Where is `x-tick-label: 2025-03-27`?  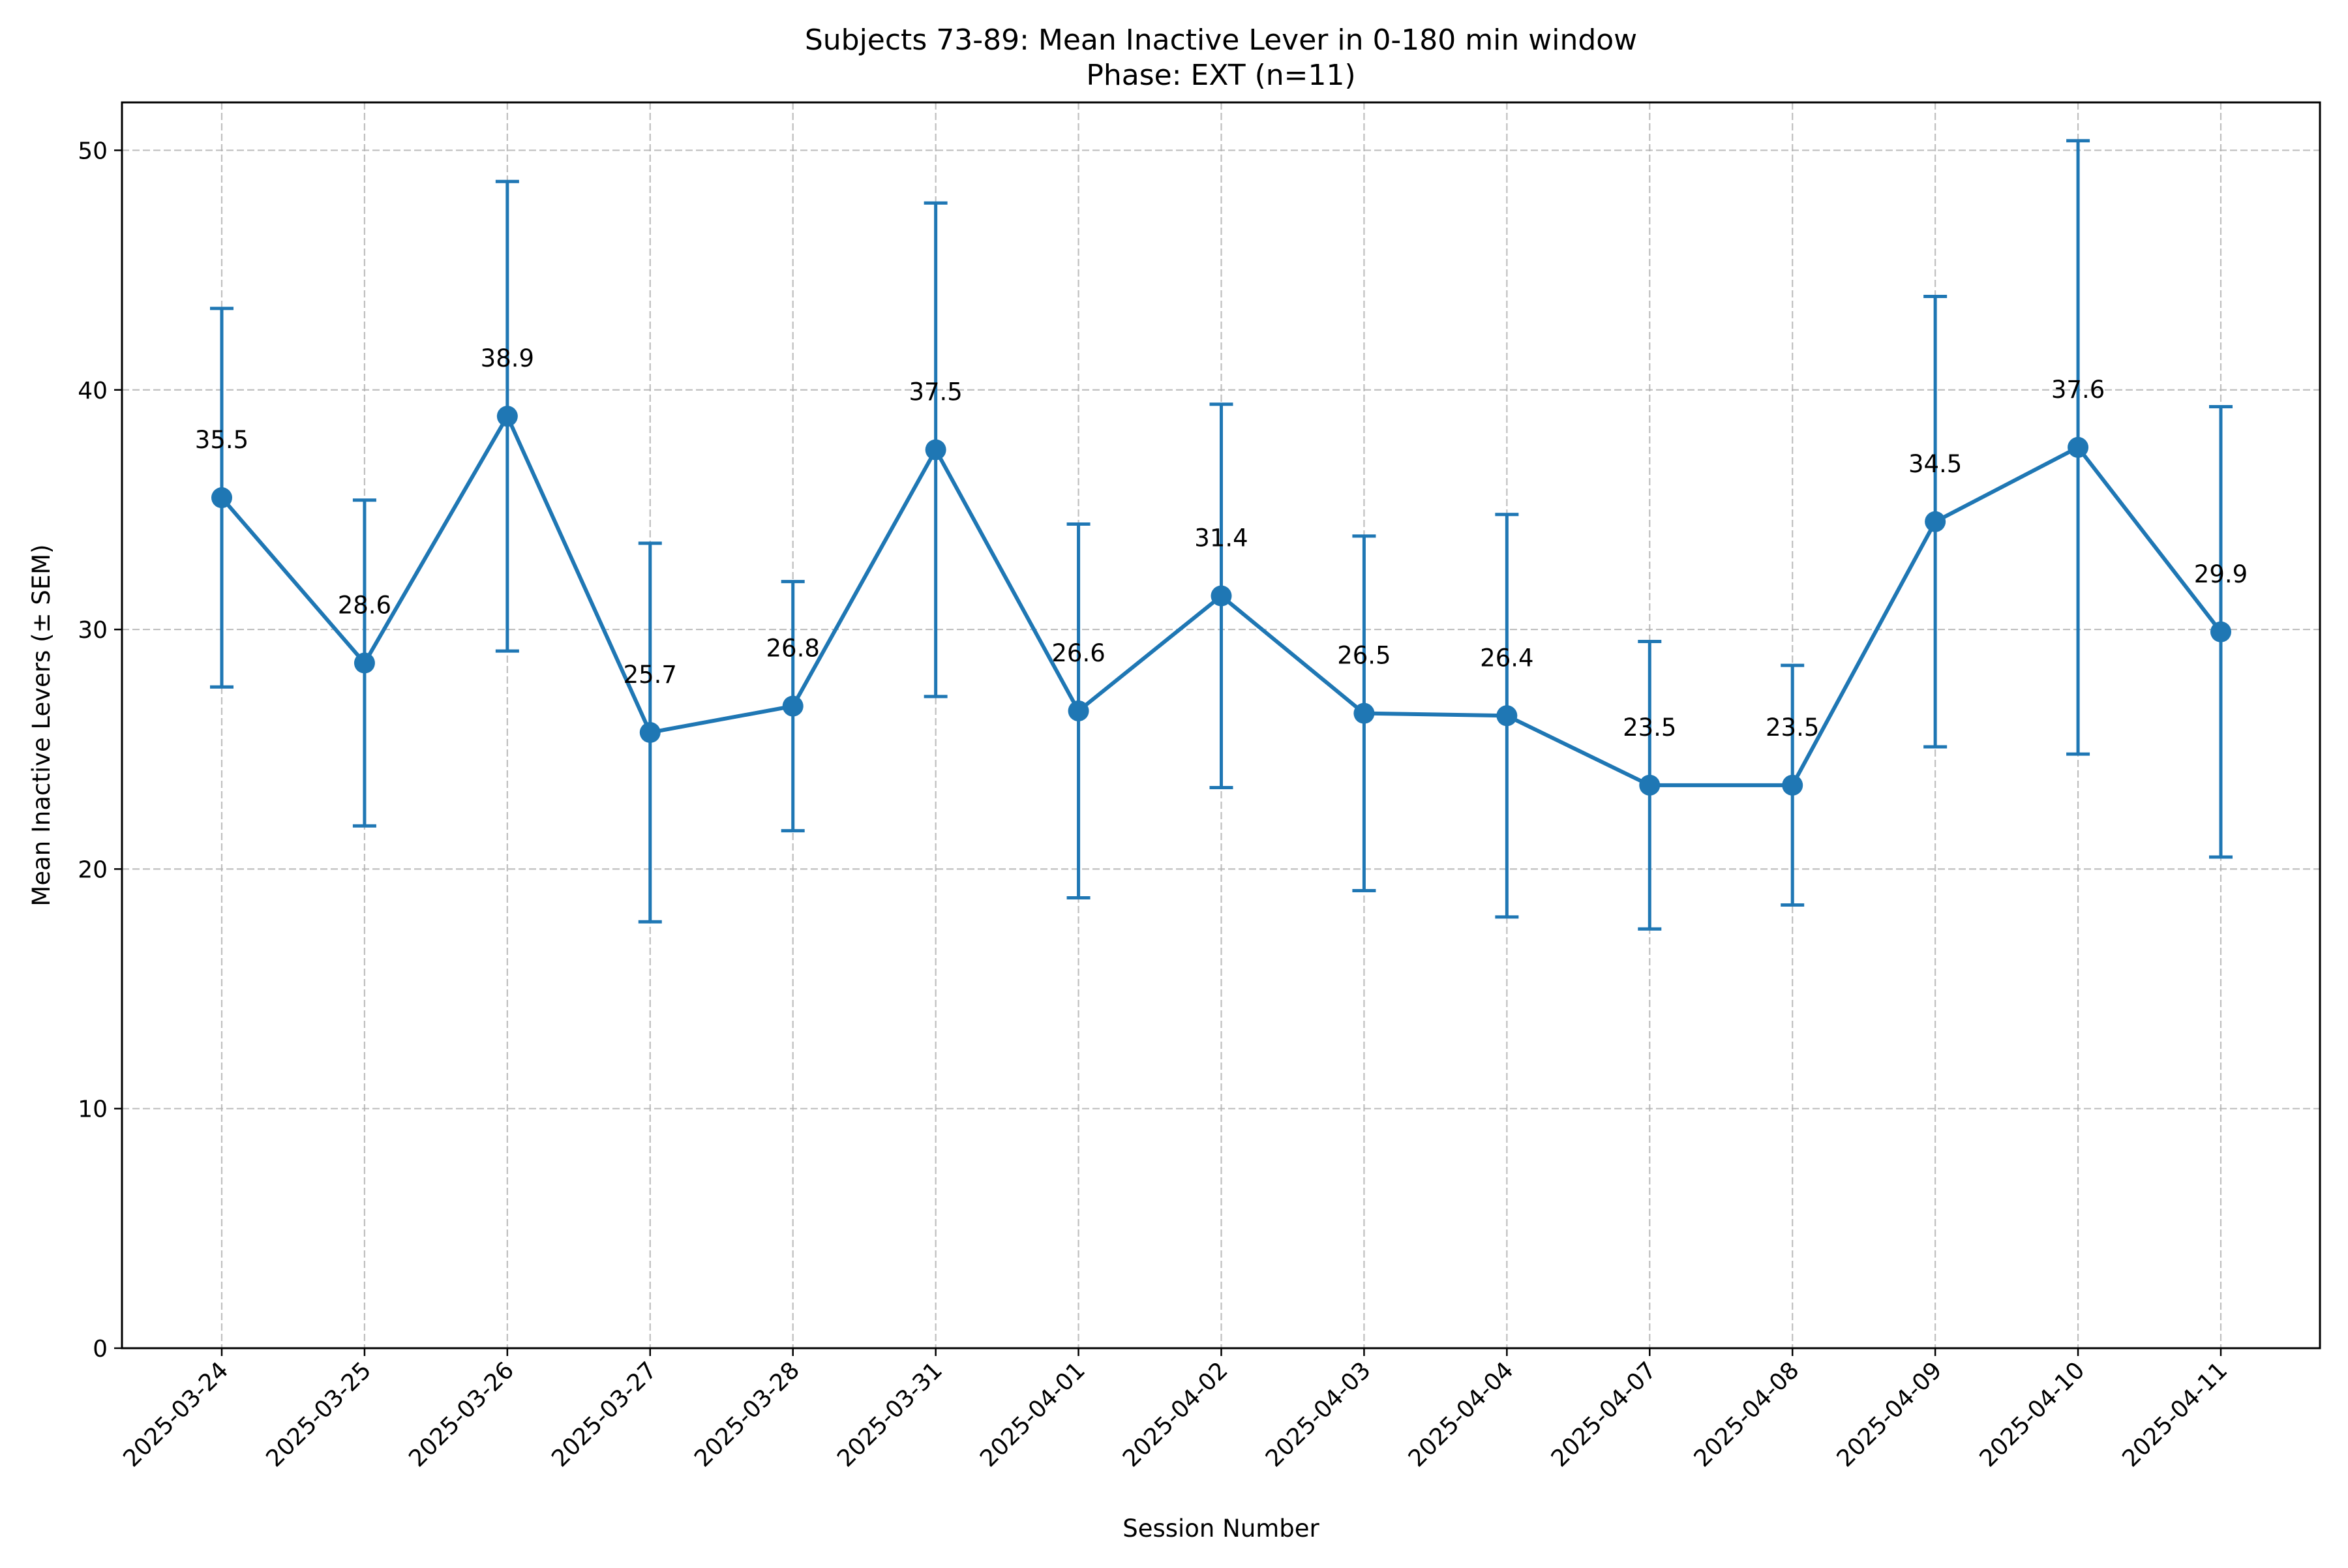
x-tick-label: 2025-03-27 is located at coordinates (605, 1414).